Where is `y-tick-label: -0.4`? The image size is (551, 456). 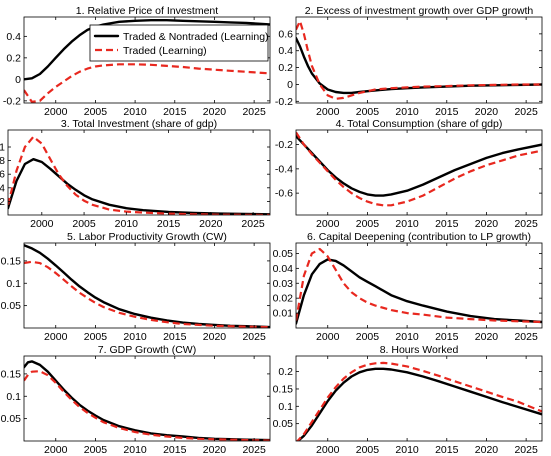 y-tick-label: -0.4 is located at coordinates (284, 169).